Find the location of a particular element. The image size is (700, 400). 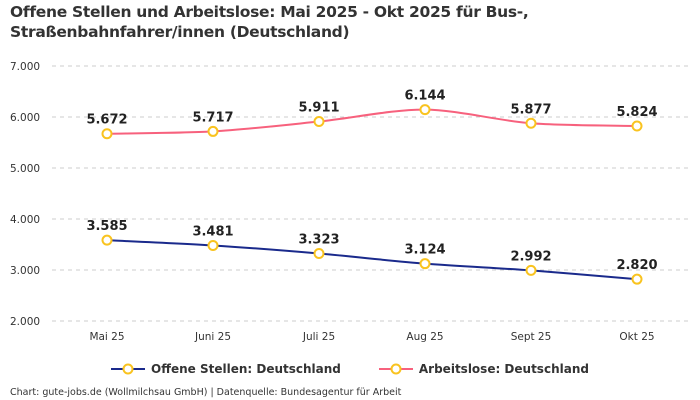

y-tick-label: 5.000 is located at coordinates (25, 169).